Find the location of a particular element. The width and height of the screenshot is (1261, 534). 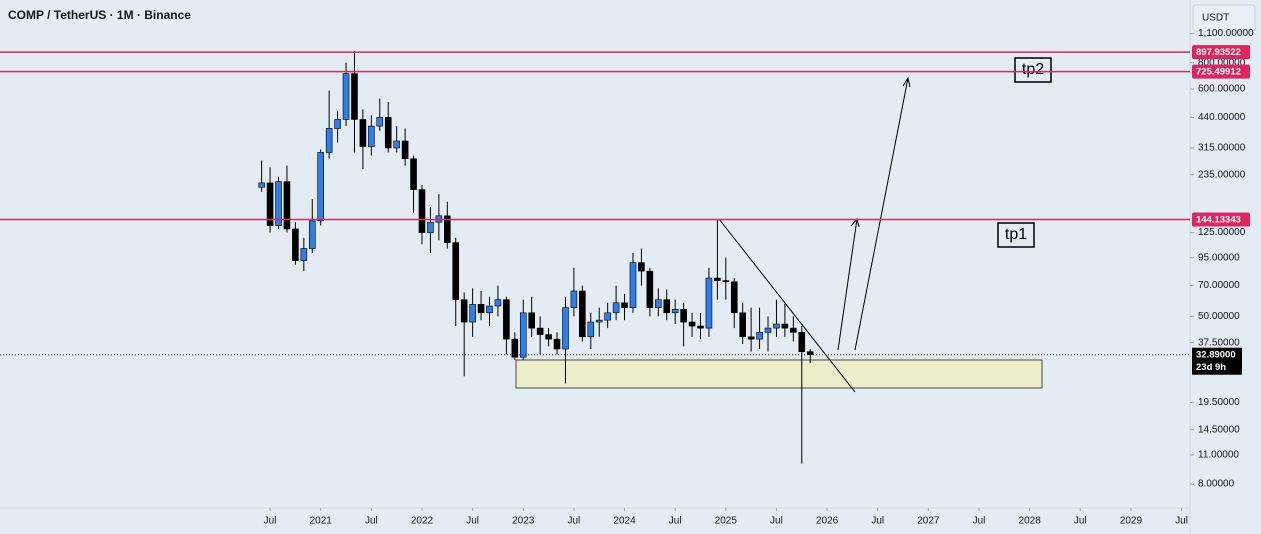

tp-label: tp1 is located at coordinates (1016, 234).